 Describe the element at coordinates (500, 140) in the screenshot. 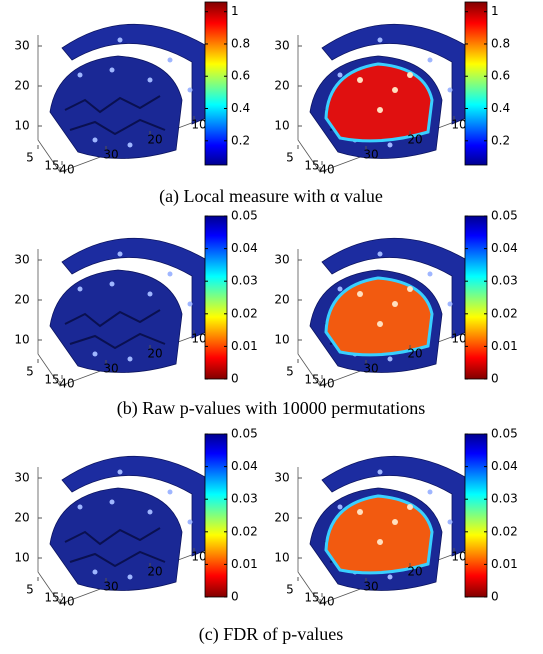

I see `colorbar-tick-label: 0.2` at that location.